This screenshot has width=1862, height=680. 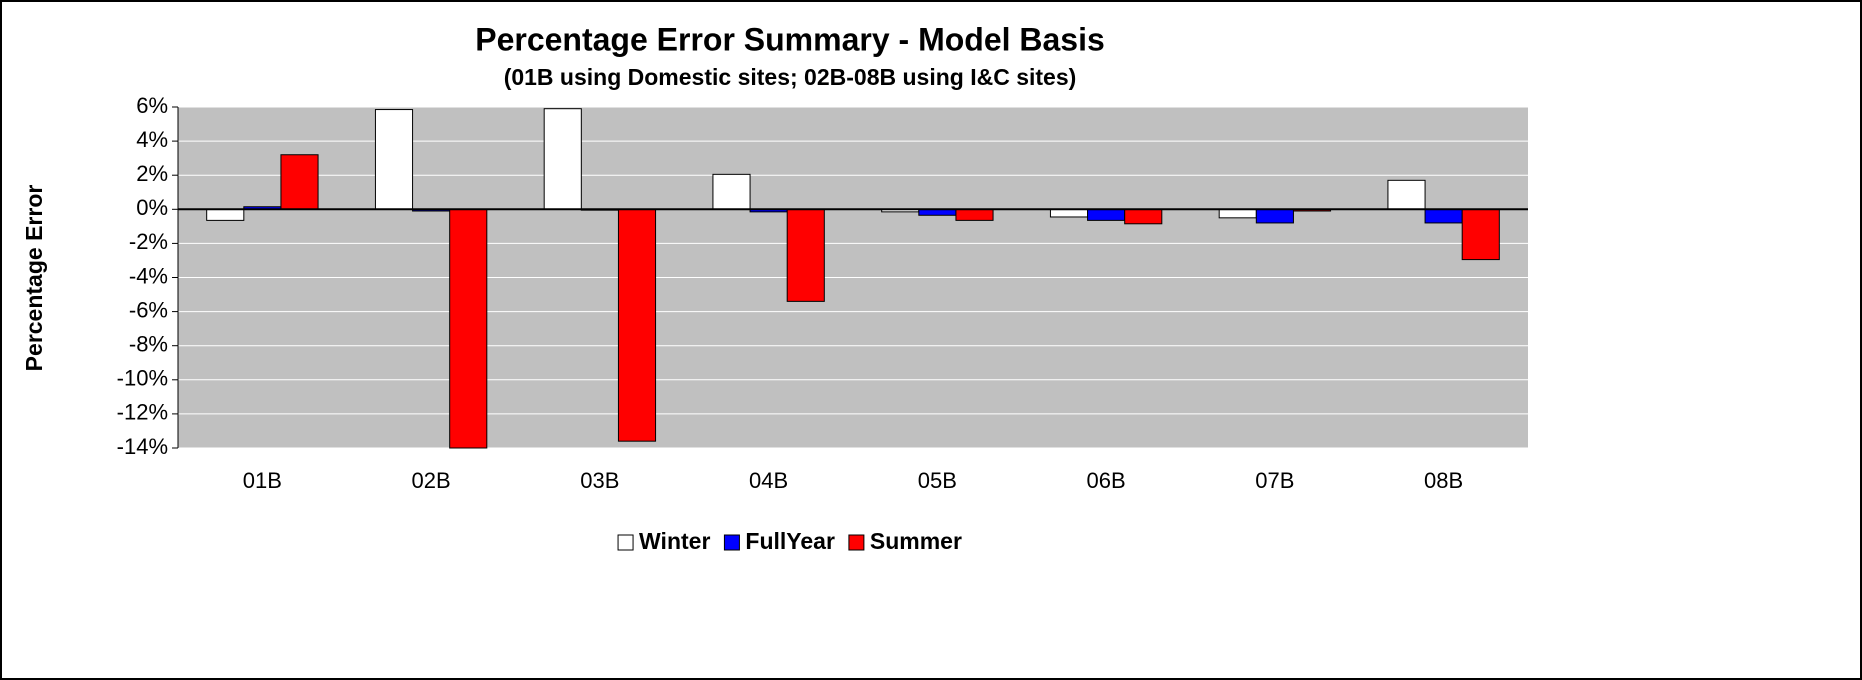 I want to click on legend-label: FullYear, so click(x=790, y=541).